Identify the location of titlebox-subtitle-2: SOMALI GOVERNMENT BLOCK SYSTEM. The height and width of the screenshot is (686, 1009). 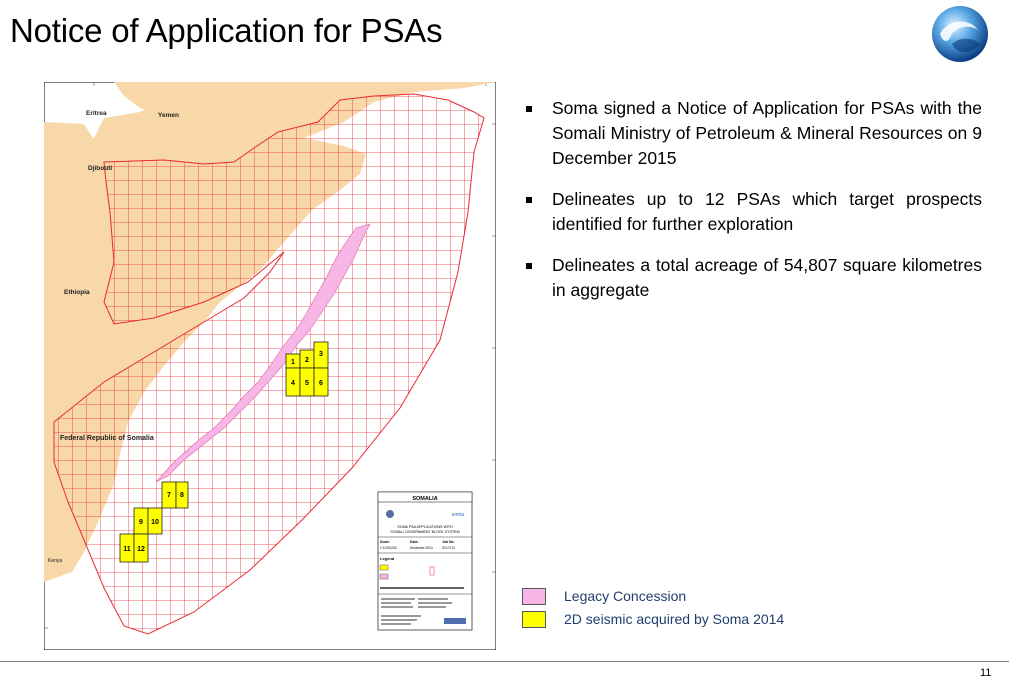
(424, 532).